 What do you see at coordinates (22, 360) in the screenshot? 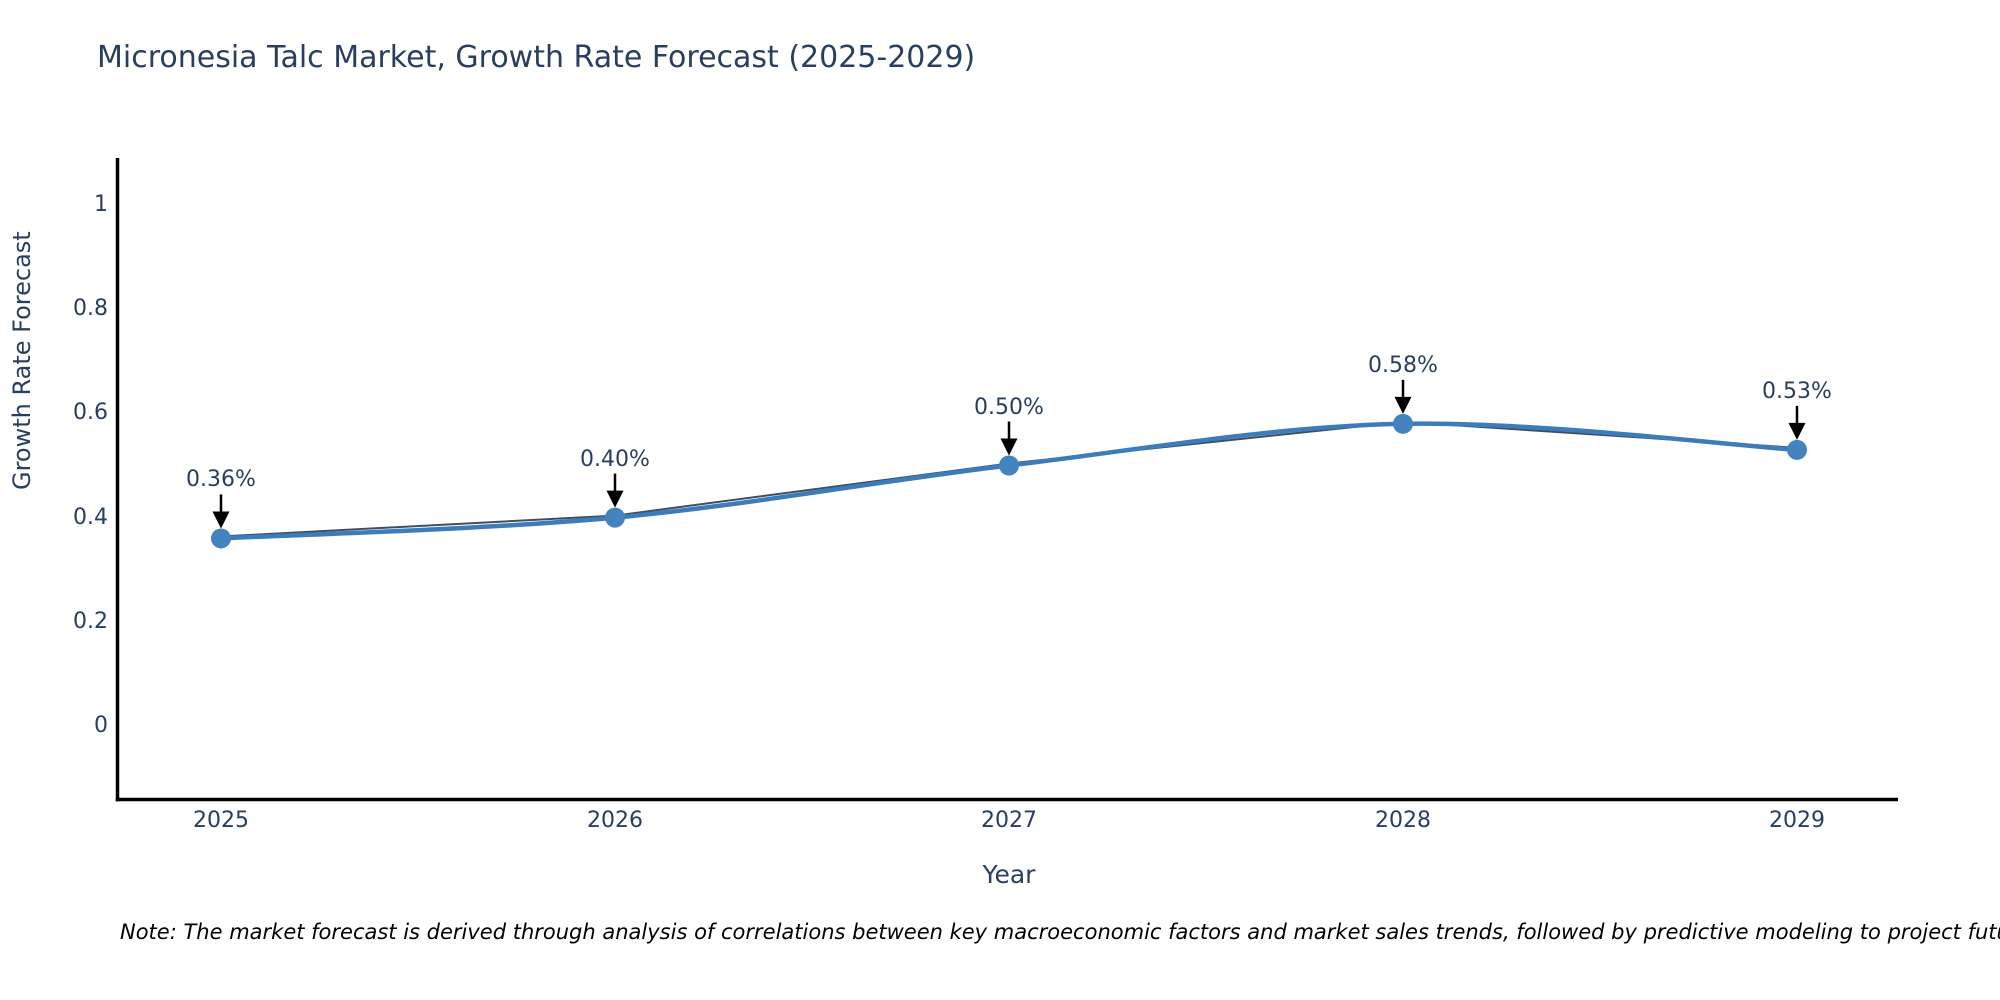
I see `y-axis-title: Growth Rate Forecast` at bounding box center [22, 360].